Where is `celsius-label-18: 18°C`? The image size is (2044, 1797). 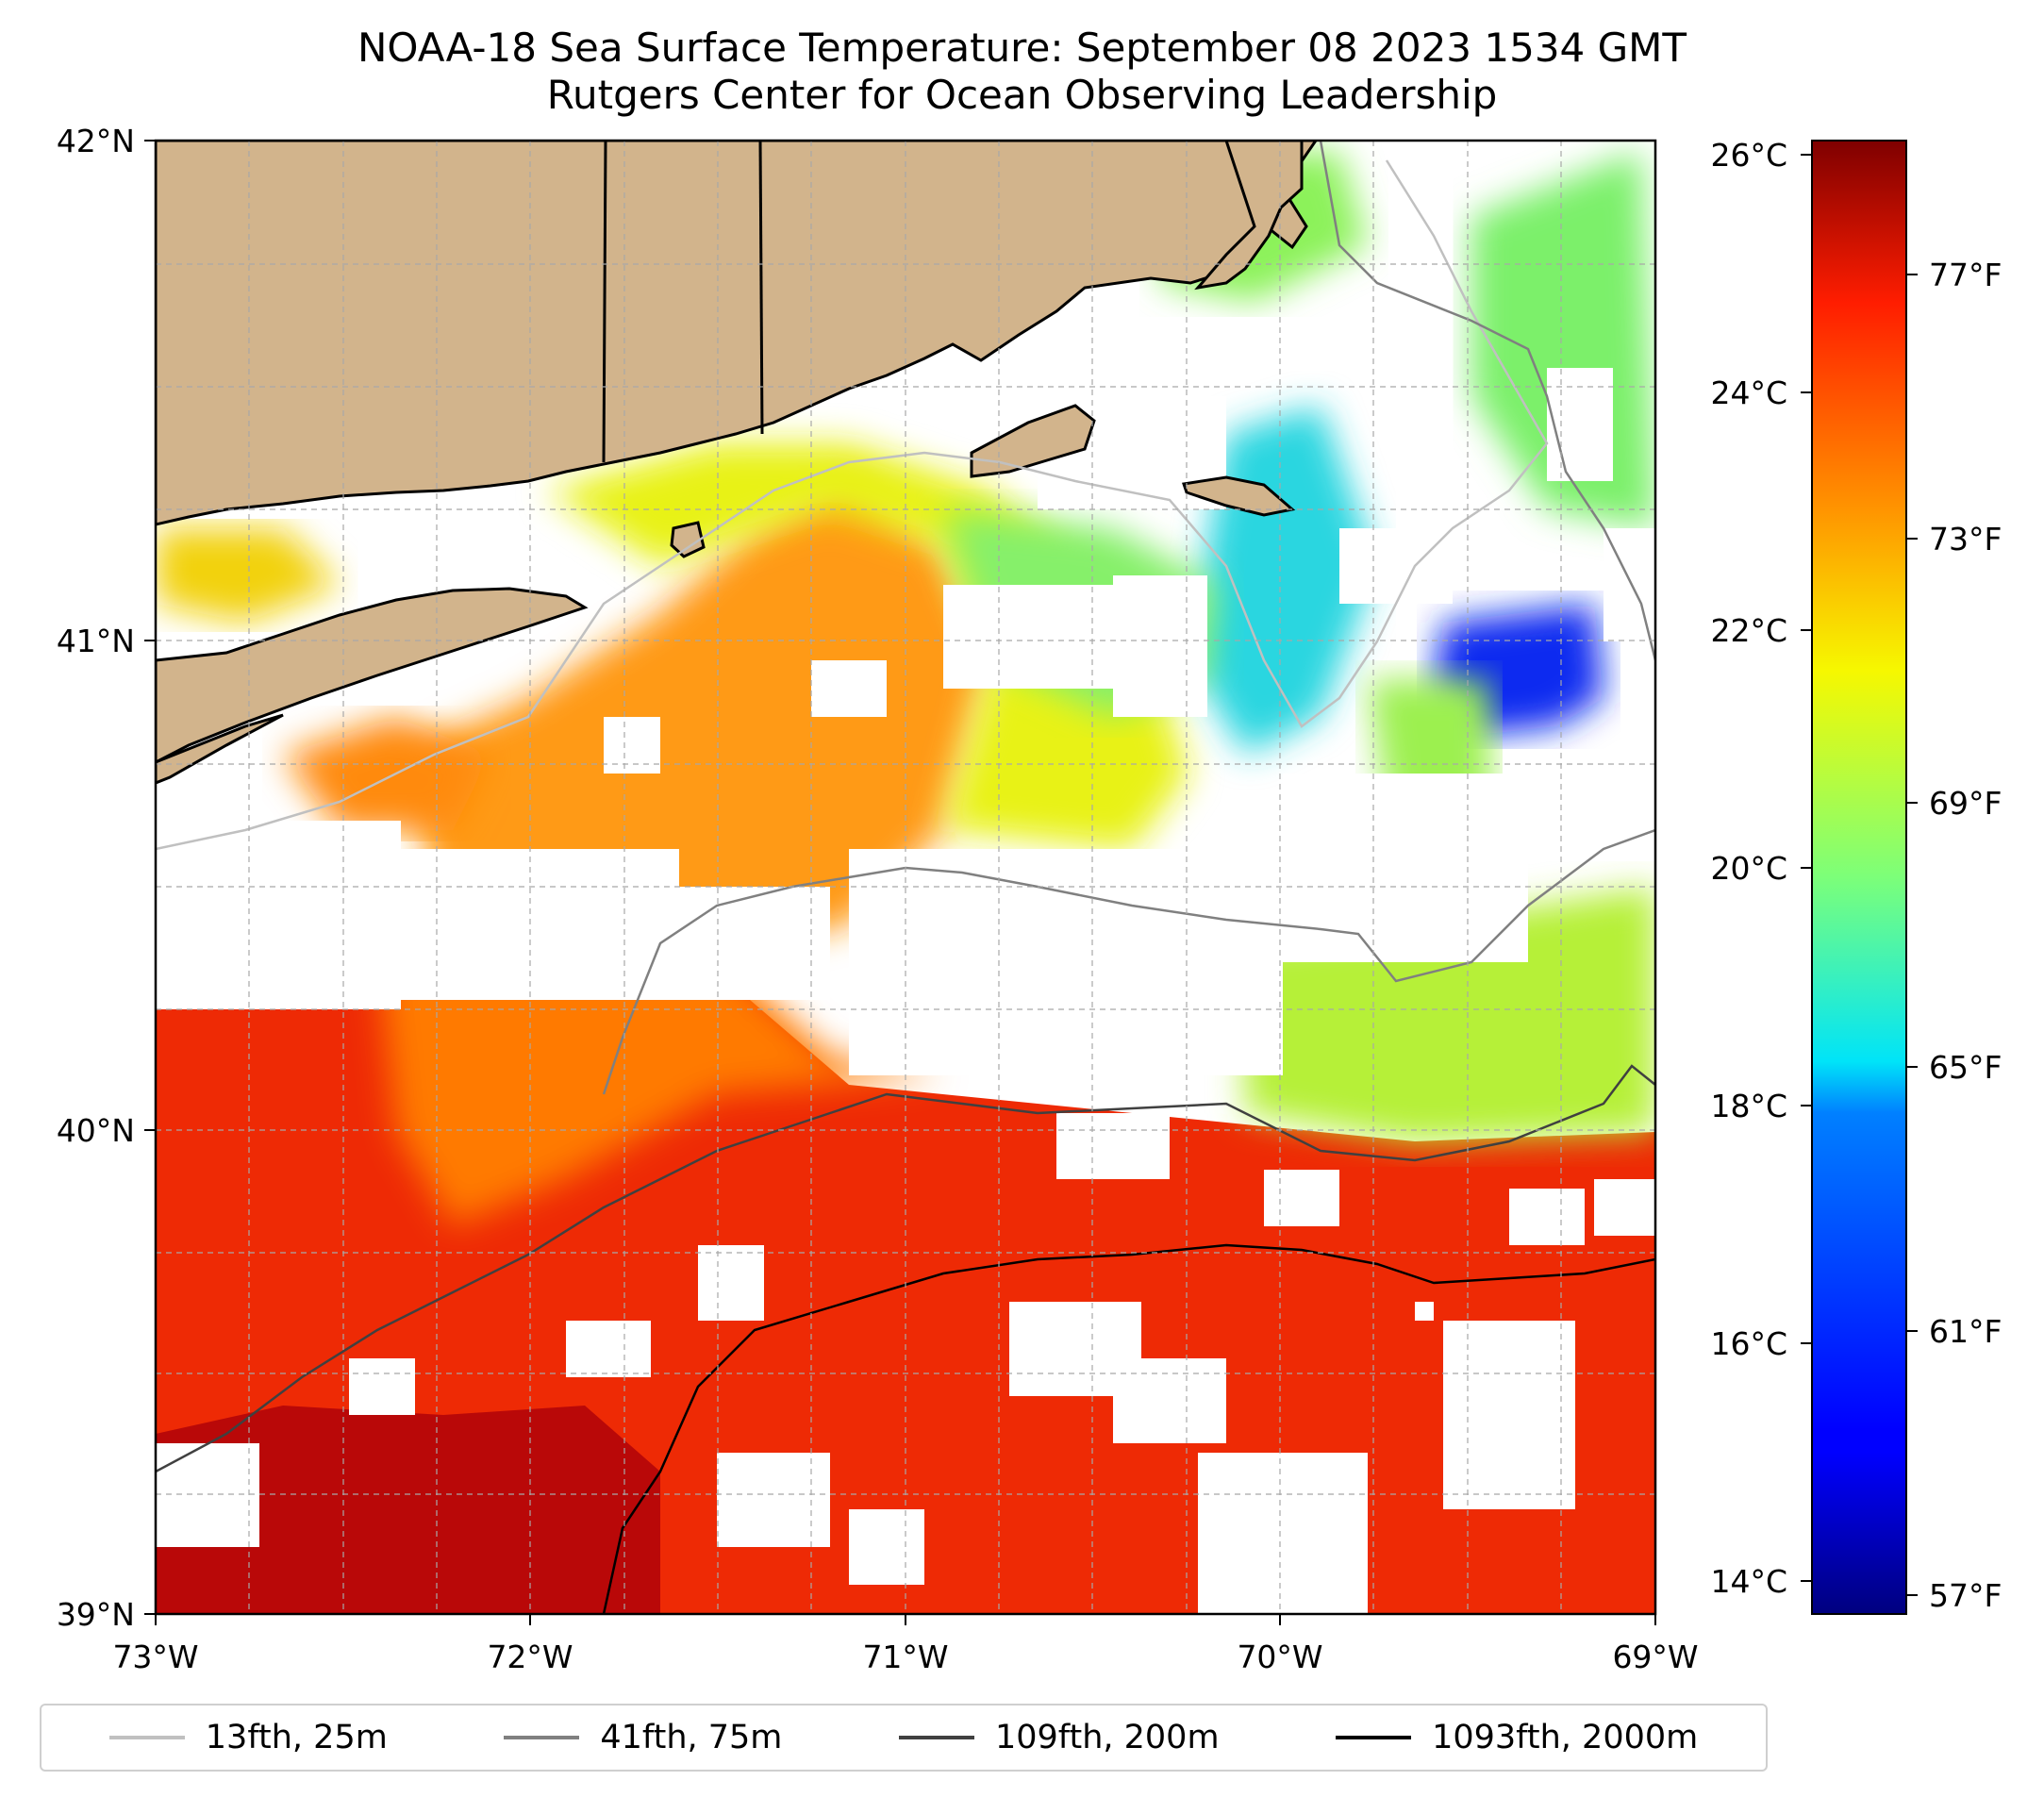
celsius-label-18: 18°C is located at coordinates (1748, 1106).